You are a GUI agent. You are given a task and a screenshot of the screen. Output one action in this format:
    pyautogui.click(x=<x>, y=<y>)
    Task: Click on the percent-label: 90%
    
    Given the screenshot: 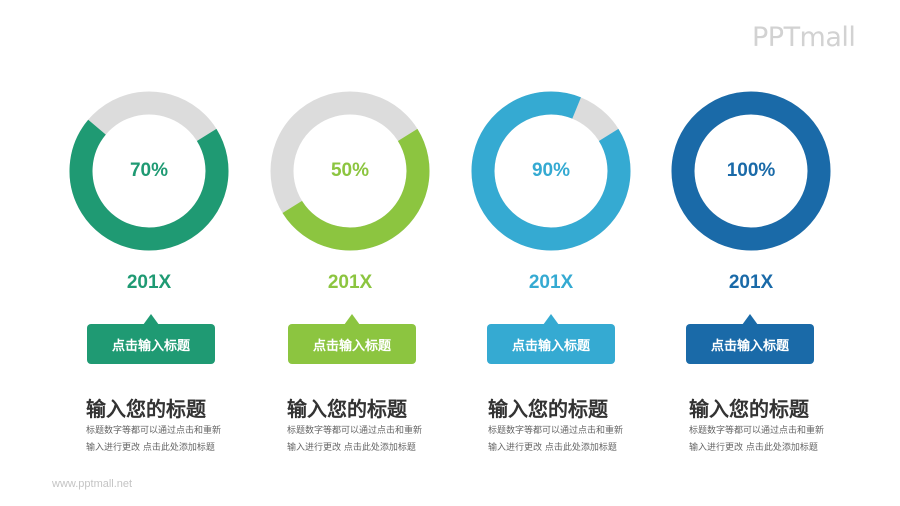 What is the action you would take?
    pyautogui.click(x=551, y=170)
    